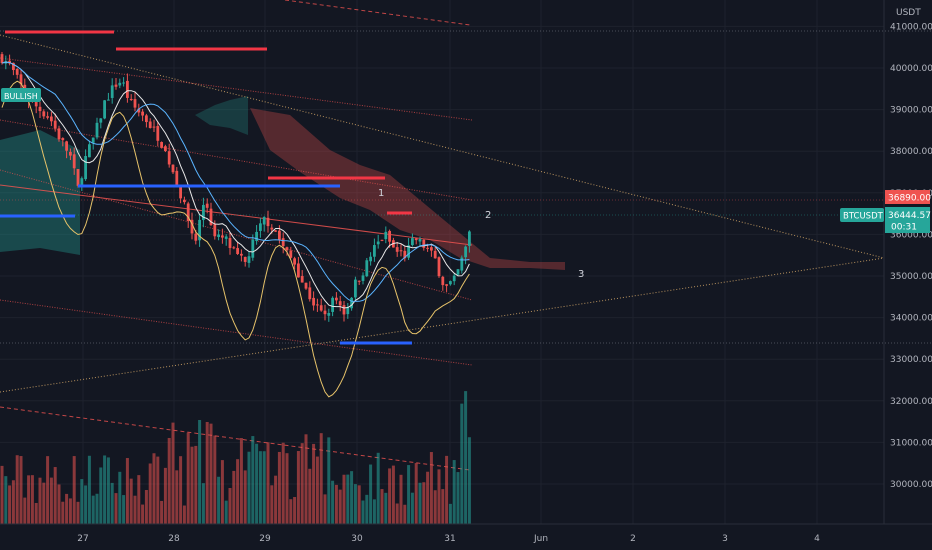 This screenshot has height=550, width=932. I want to click on channel-lower, so click(236, 235).